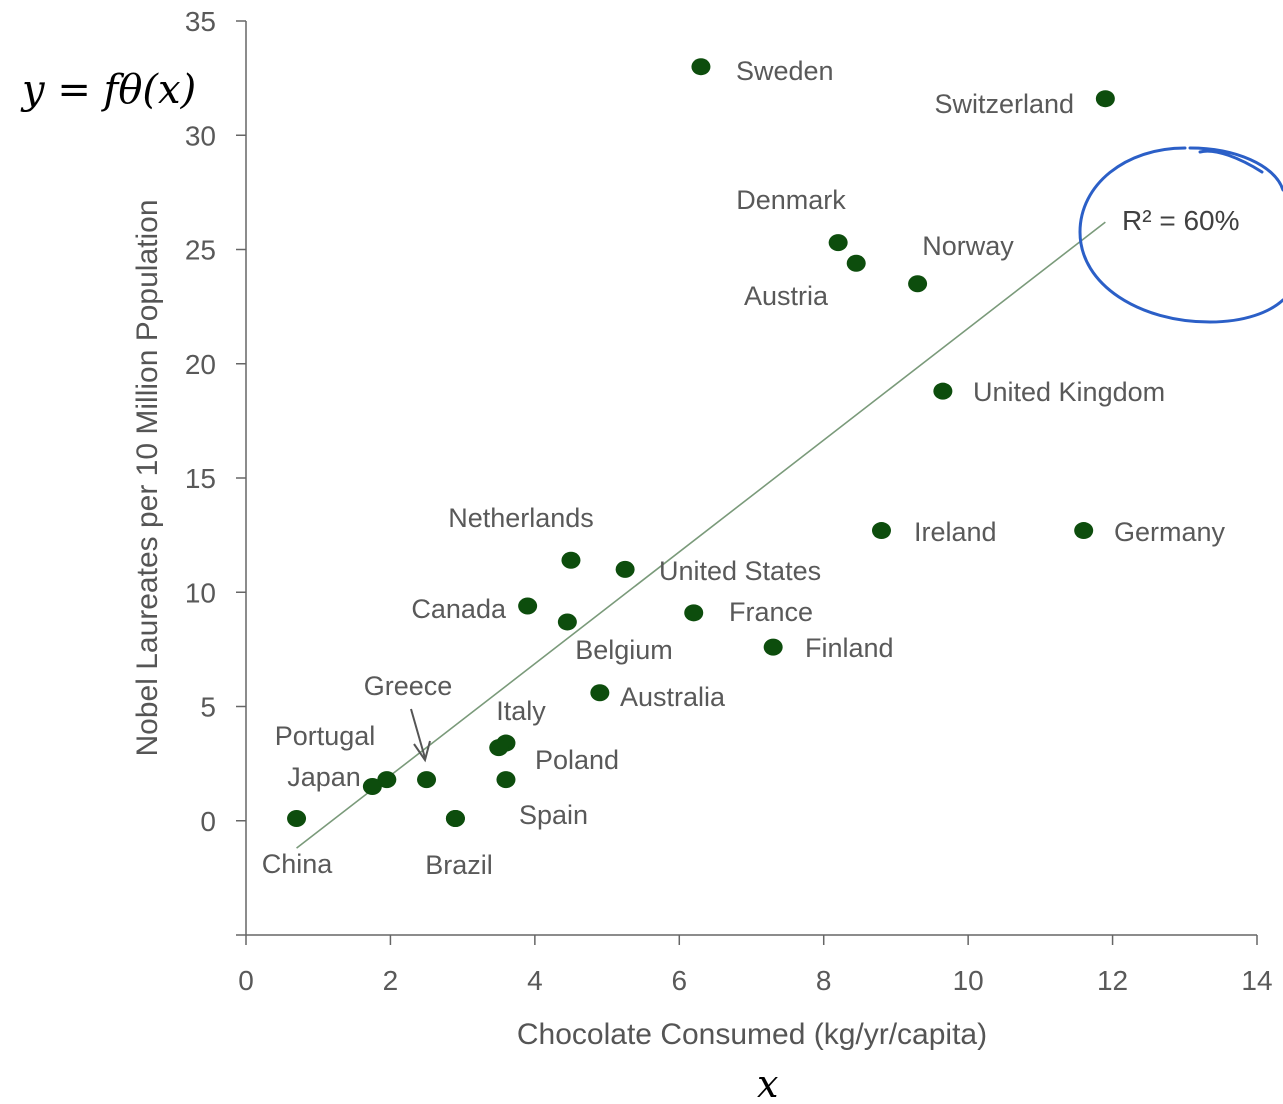  I want to click on point-austria, so click(856, 263).